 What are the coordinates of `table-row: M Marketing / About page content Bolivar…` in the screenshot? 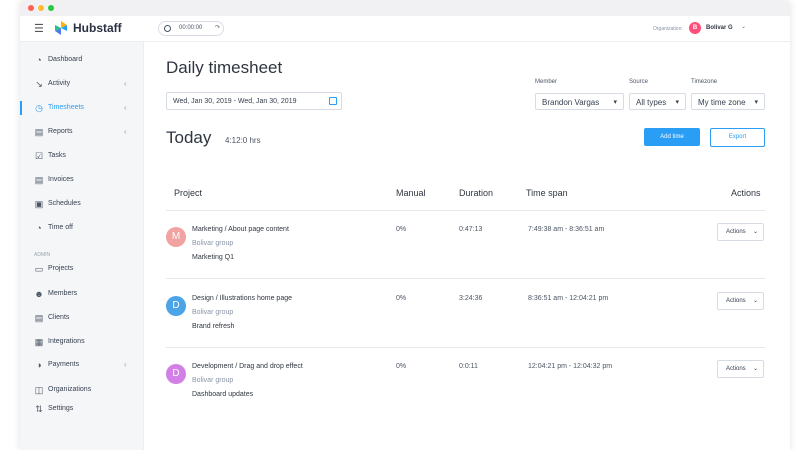 It's located at (465, 255).